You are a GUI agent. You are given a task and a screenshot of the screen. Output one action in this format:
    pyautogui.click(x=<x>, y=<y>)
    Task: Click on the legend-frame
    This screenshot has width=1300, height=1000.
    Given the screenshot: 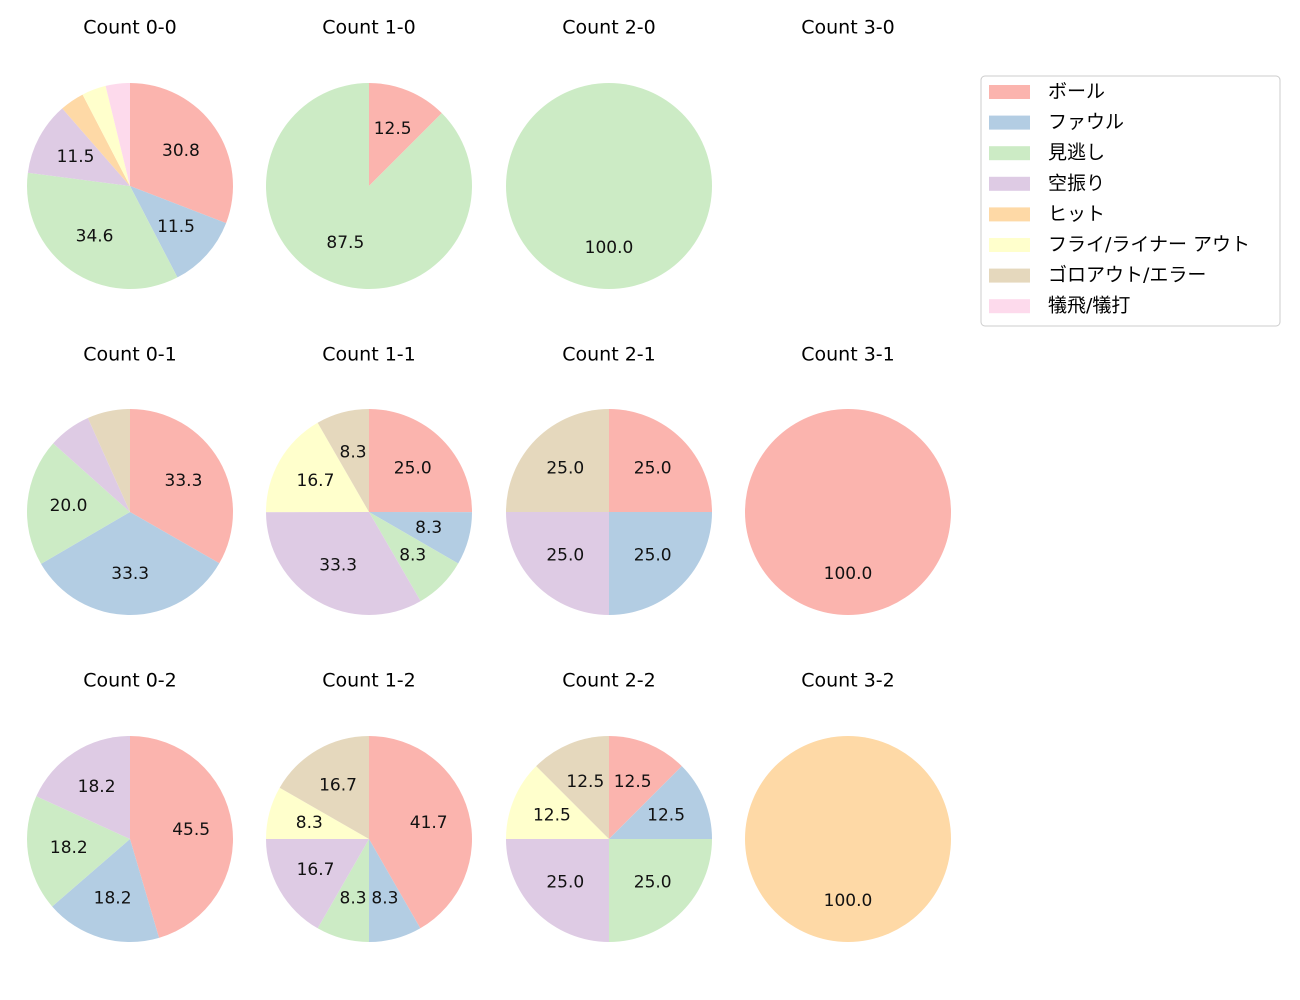 What is the action you would take?
    pyautogui.click(x=1130, y=201)
    